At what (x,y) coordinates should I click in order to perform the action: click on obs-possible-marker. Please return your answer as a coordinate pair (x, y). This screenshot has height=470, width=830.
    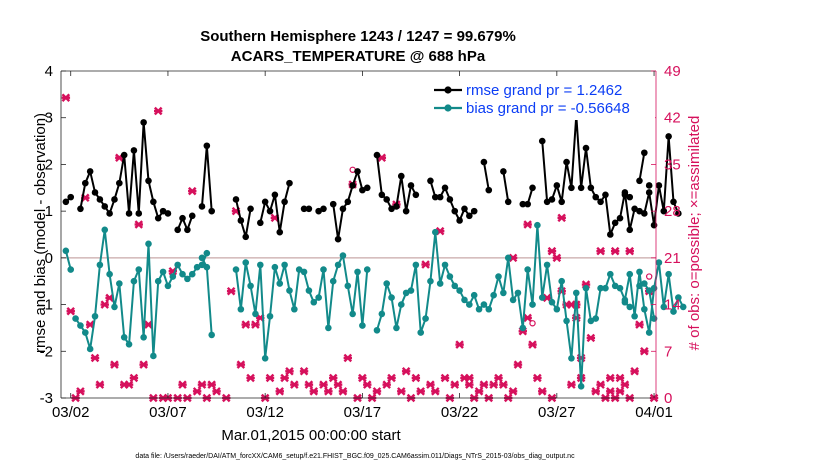
    Looking at the image, I should click on (532, 323).